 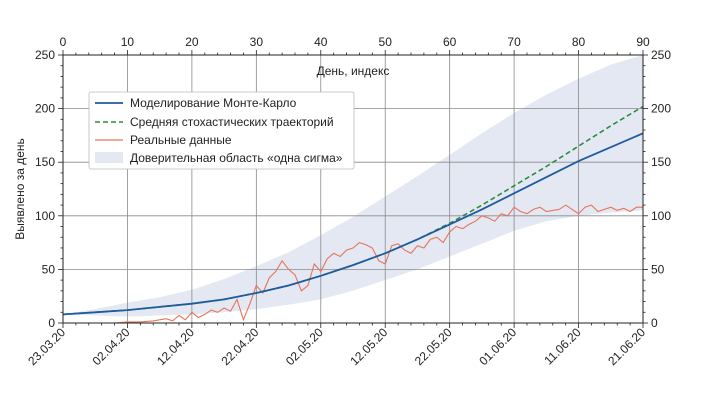 I want to click on x-top-tick-label: 70, so click(x=514, y=42).